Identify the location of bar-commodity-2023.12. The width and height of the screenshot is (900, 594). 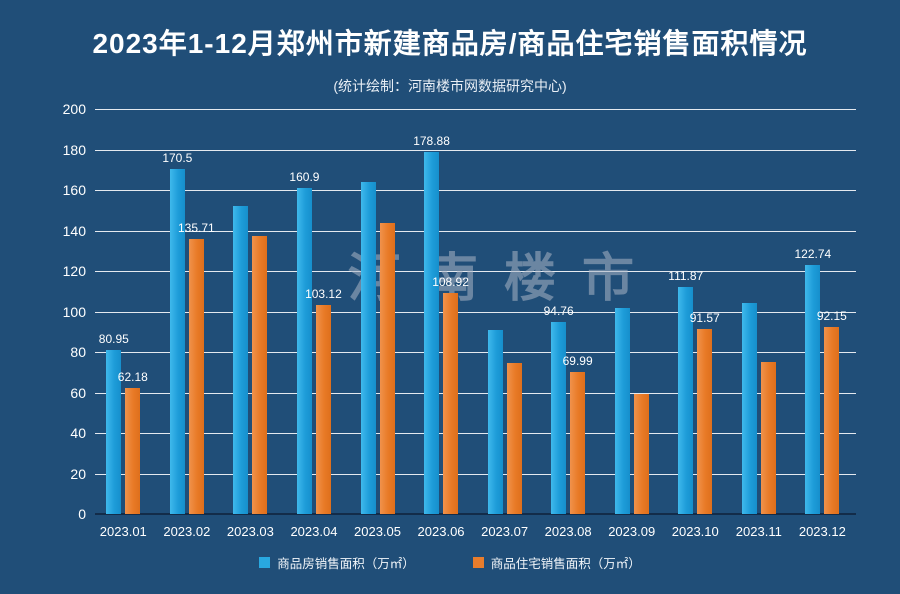
(813, 389).